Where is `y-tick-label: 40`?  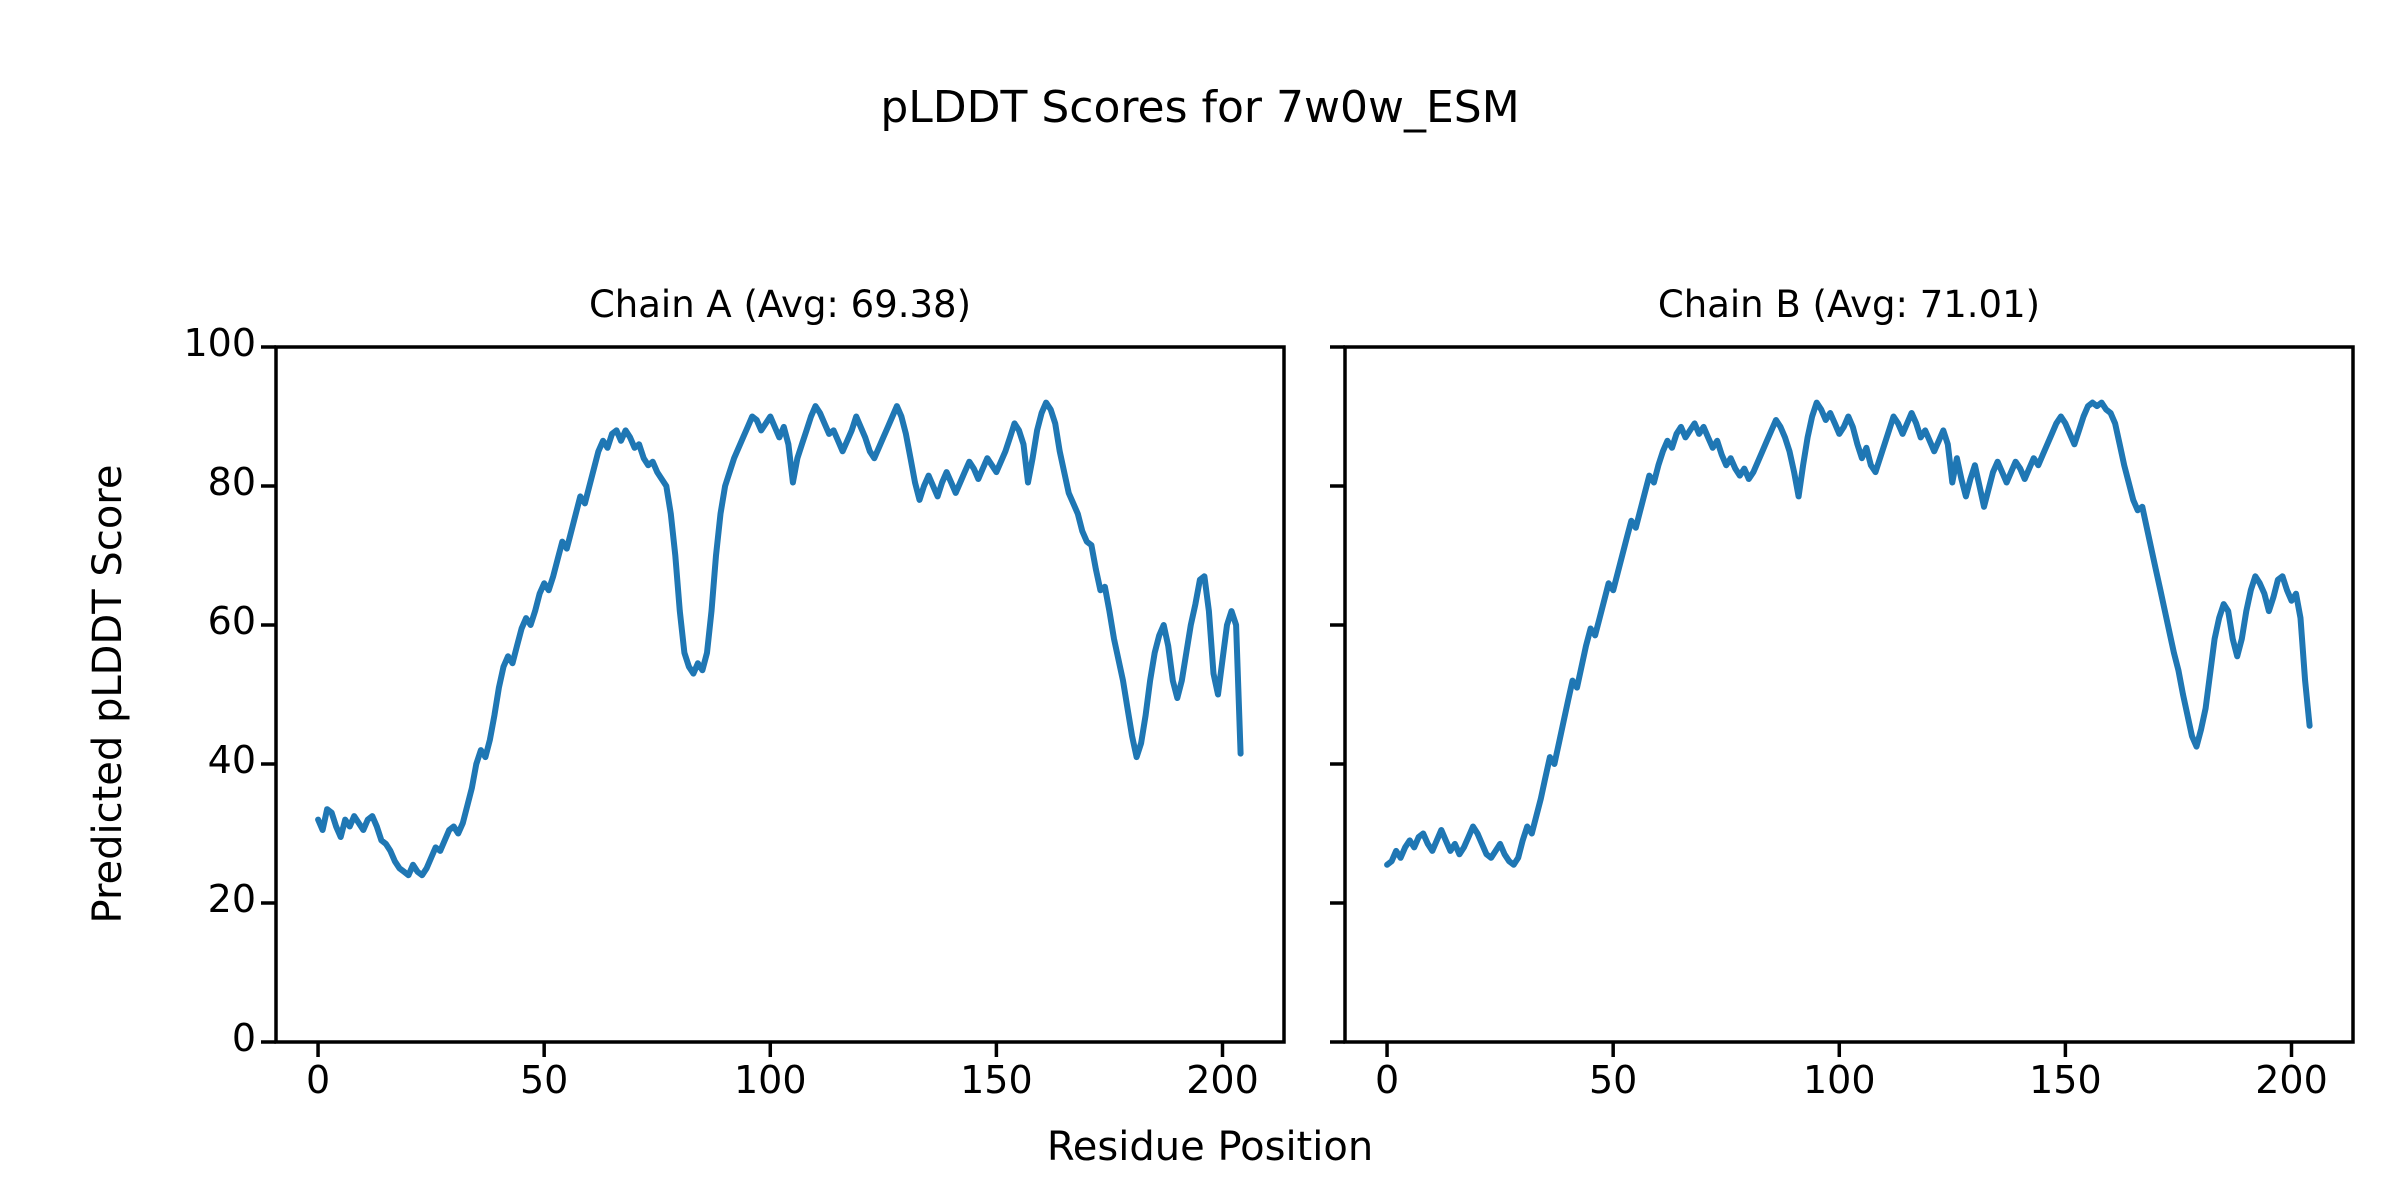 y-tick-label: 40 is located at coordinates (231, 760).